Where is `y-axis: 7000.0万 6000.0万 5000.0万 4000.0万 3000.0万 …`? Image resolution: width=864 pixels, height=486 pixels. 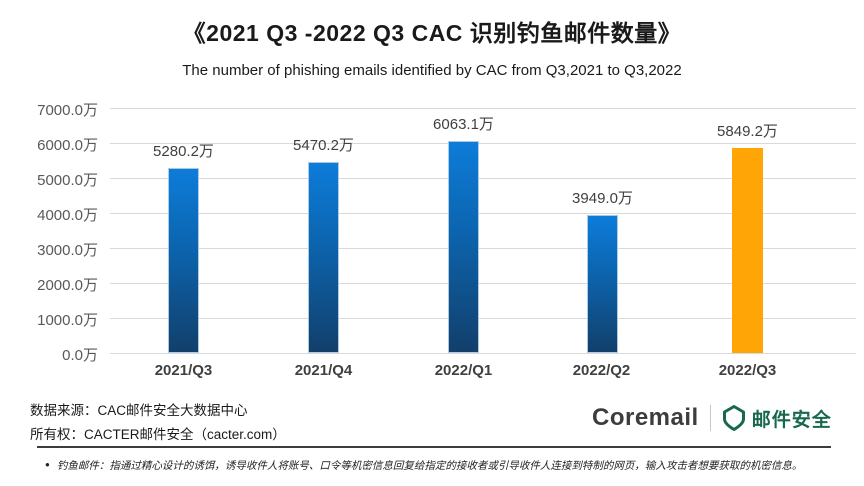 y-axis: 7000.0万 6000.0万 5000.0万 4000.0万 3000.0万 … is located at coordinates (50, 233).